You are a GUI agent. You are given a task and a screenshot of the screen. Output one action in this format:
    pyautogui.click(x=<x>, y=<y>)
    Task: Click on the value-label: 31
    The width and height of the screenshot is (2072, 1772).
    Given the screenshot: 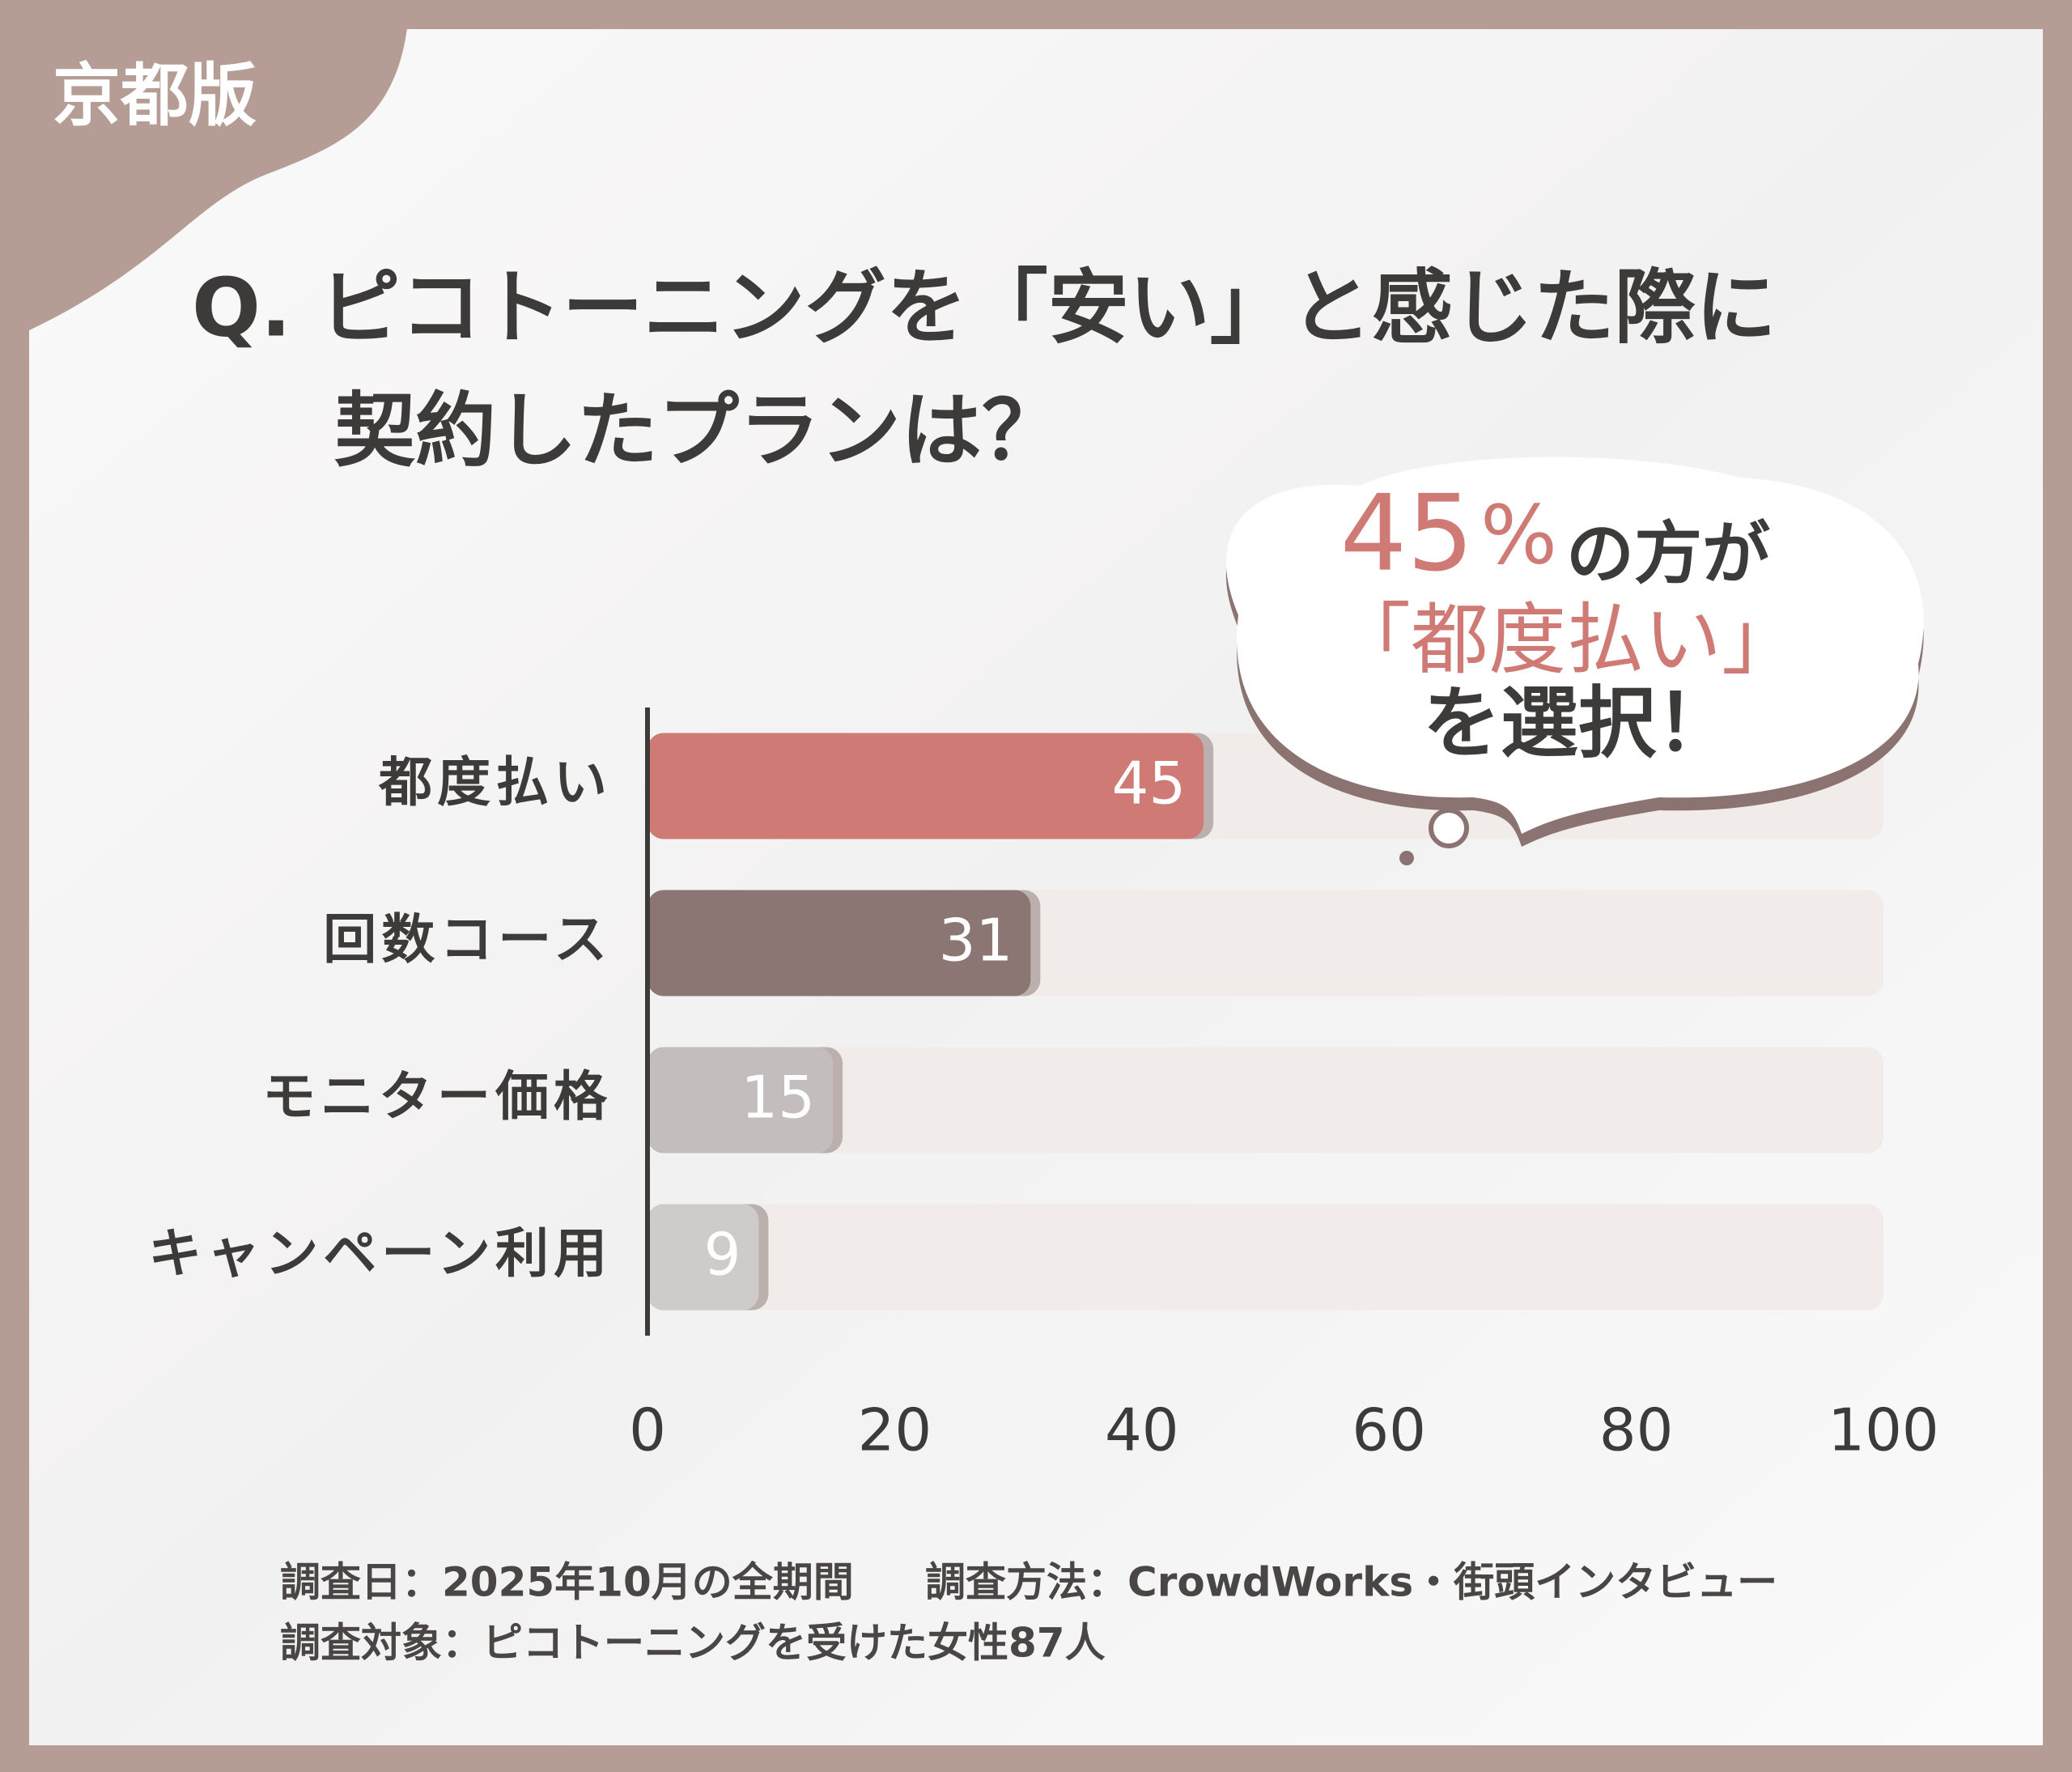 What is the action you would take?
    pyautogui.click(x=976, y=941)
    